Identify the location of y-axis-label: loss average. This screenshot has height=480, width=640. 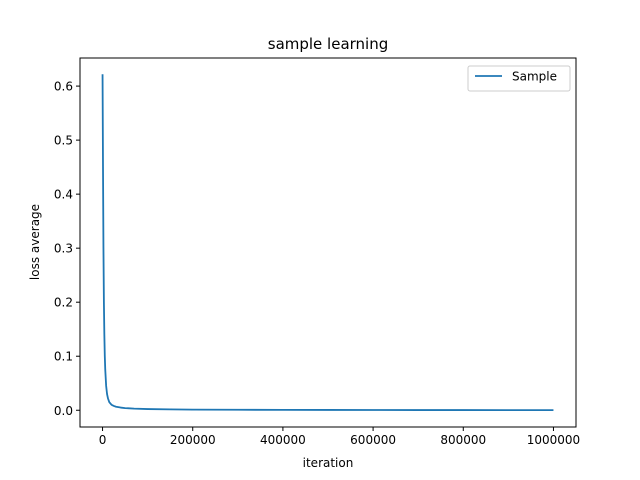
(35, 242).